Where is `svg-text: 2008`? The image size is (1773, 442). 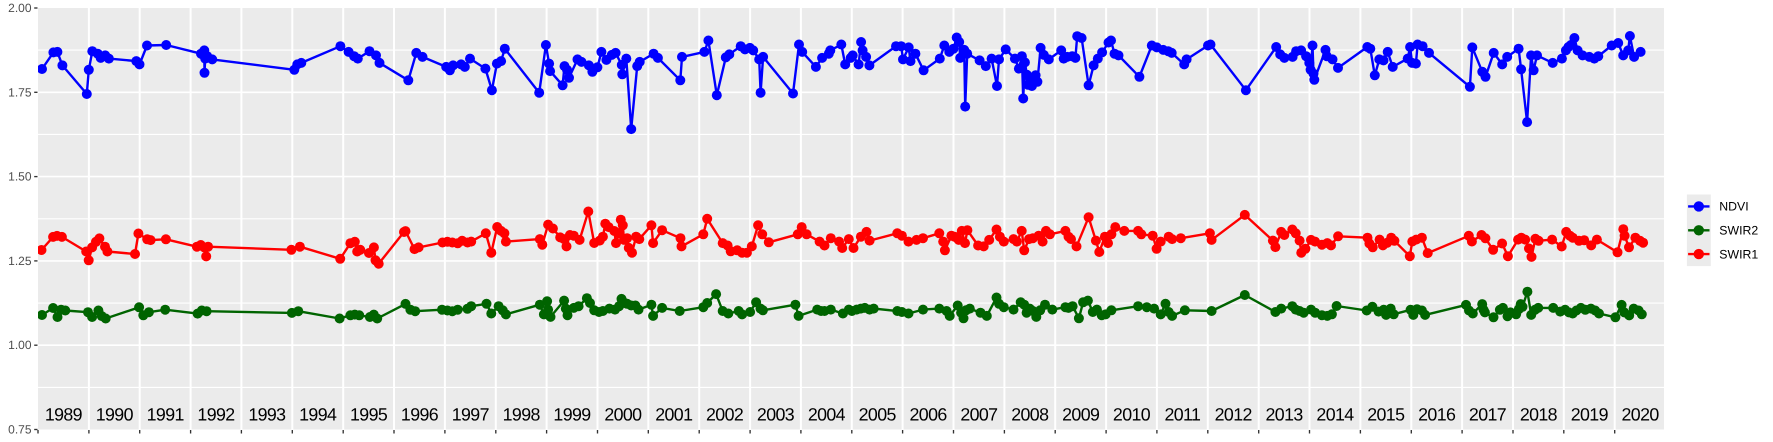 svg-text: 2008 is located at coordinates (1030, 415).